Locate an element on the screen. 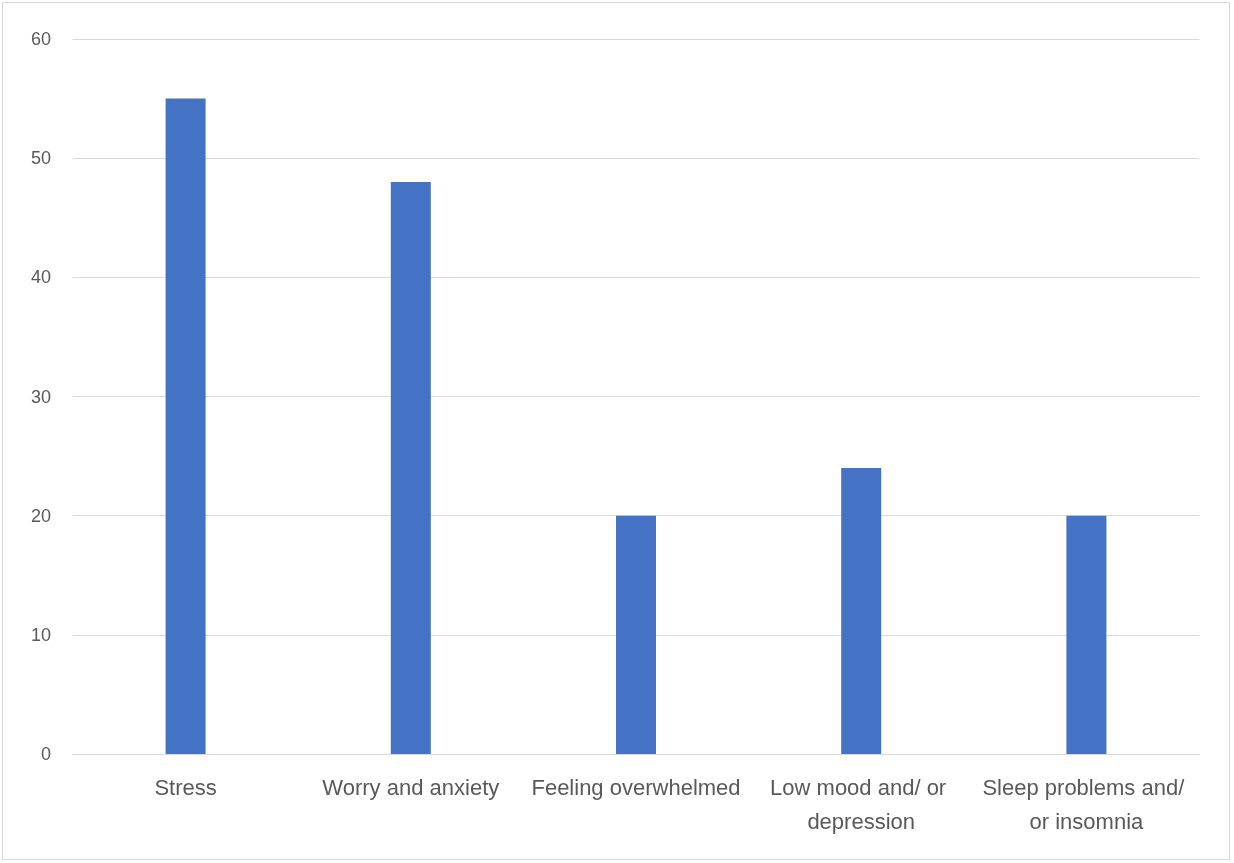 The height and width of the screenshot is (863, 1234). x-tick-label: Worry and anxiety is located at coordinates (411, 787).